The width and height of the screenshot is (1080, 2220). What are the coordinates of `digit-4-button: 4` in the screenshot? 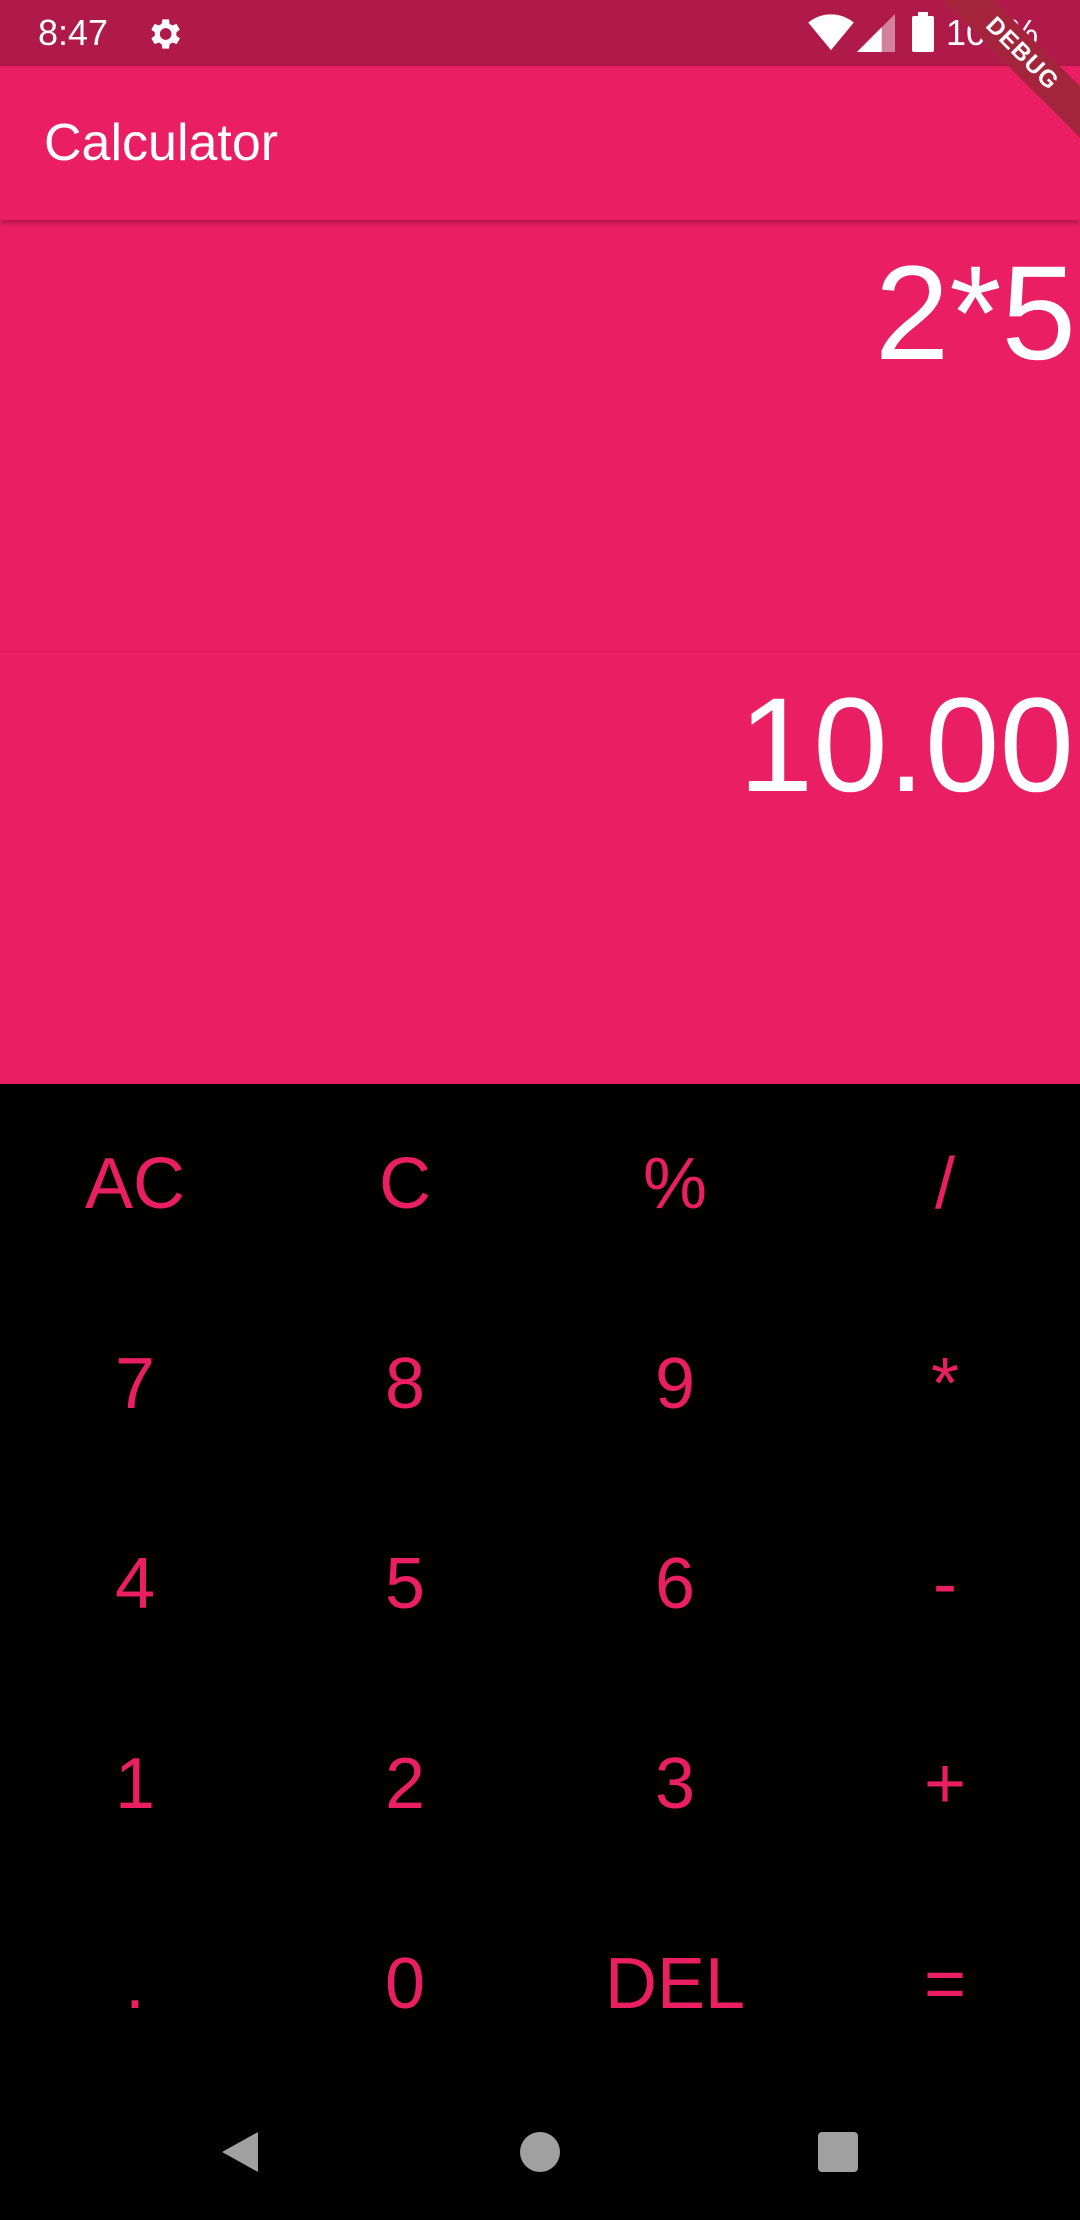 It's located at (135, 1584).